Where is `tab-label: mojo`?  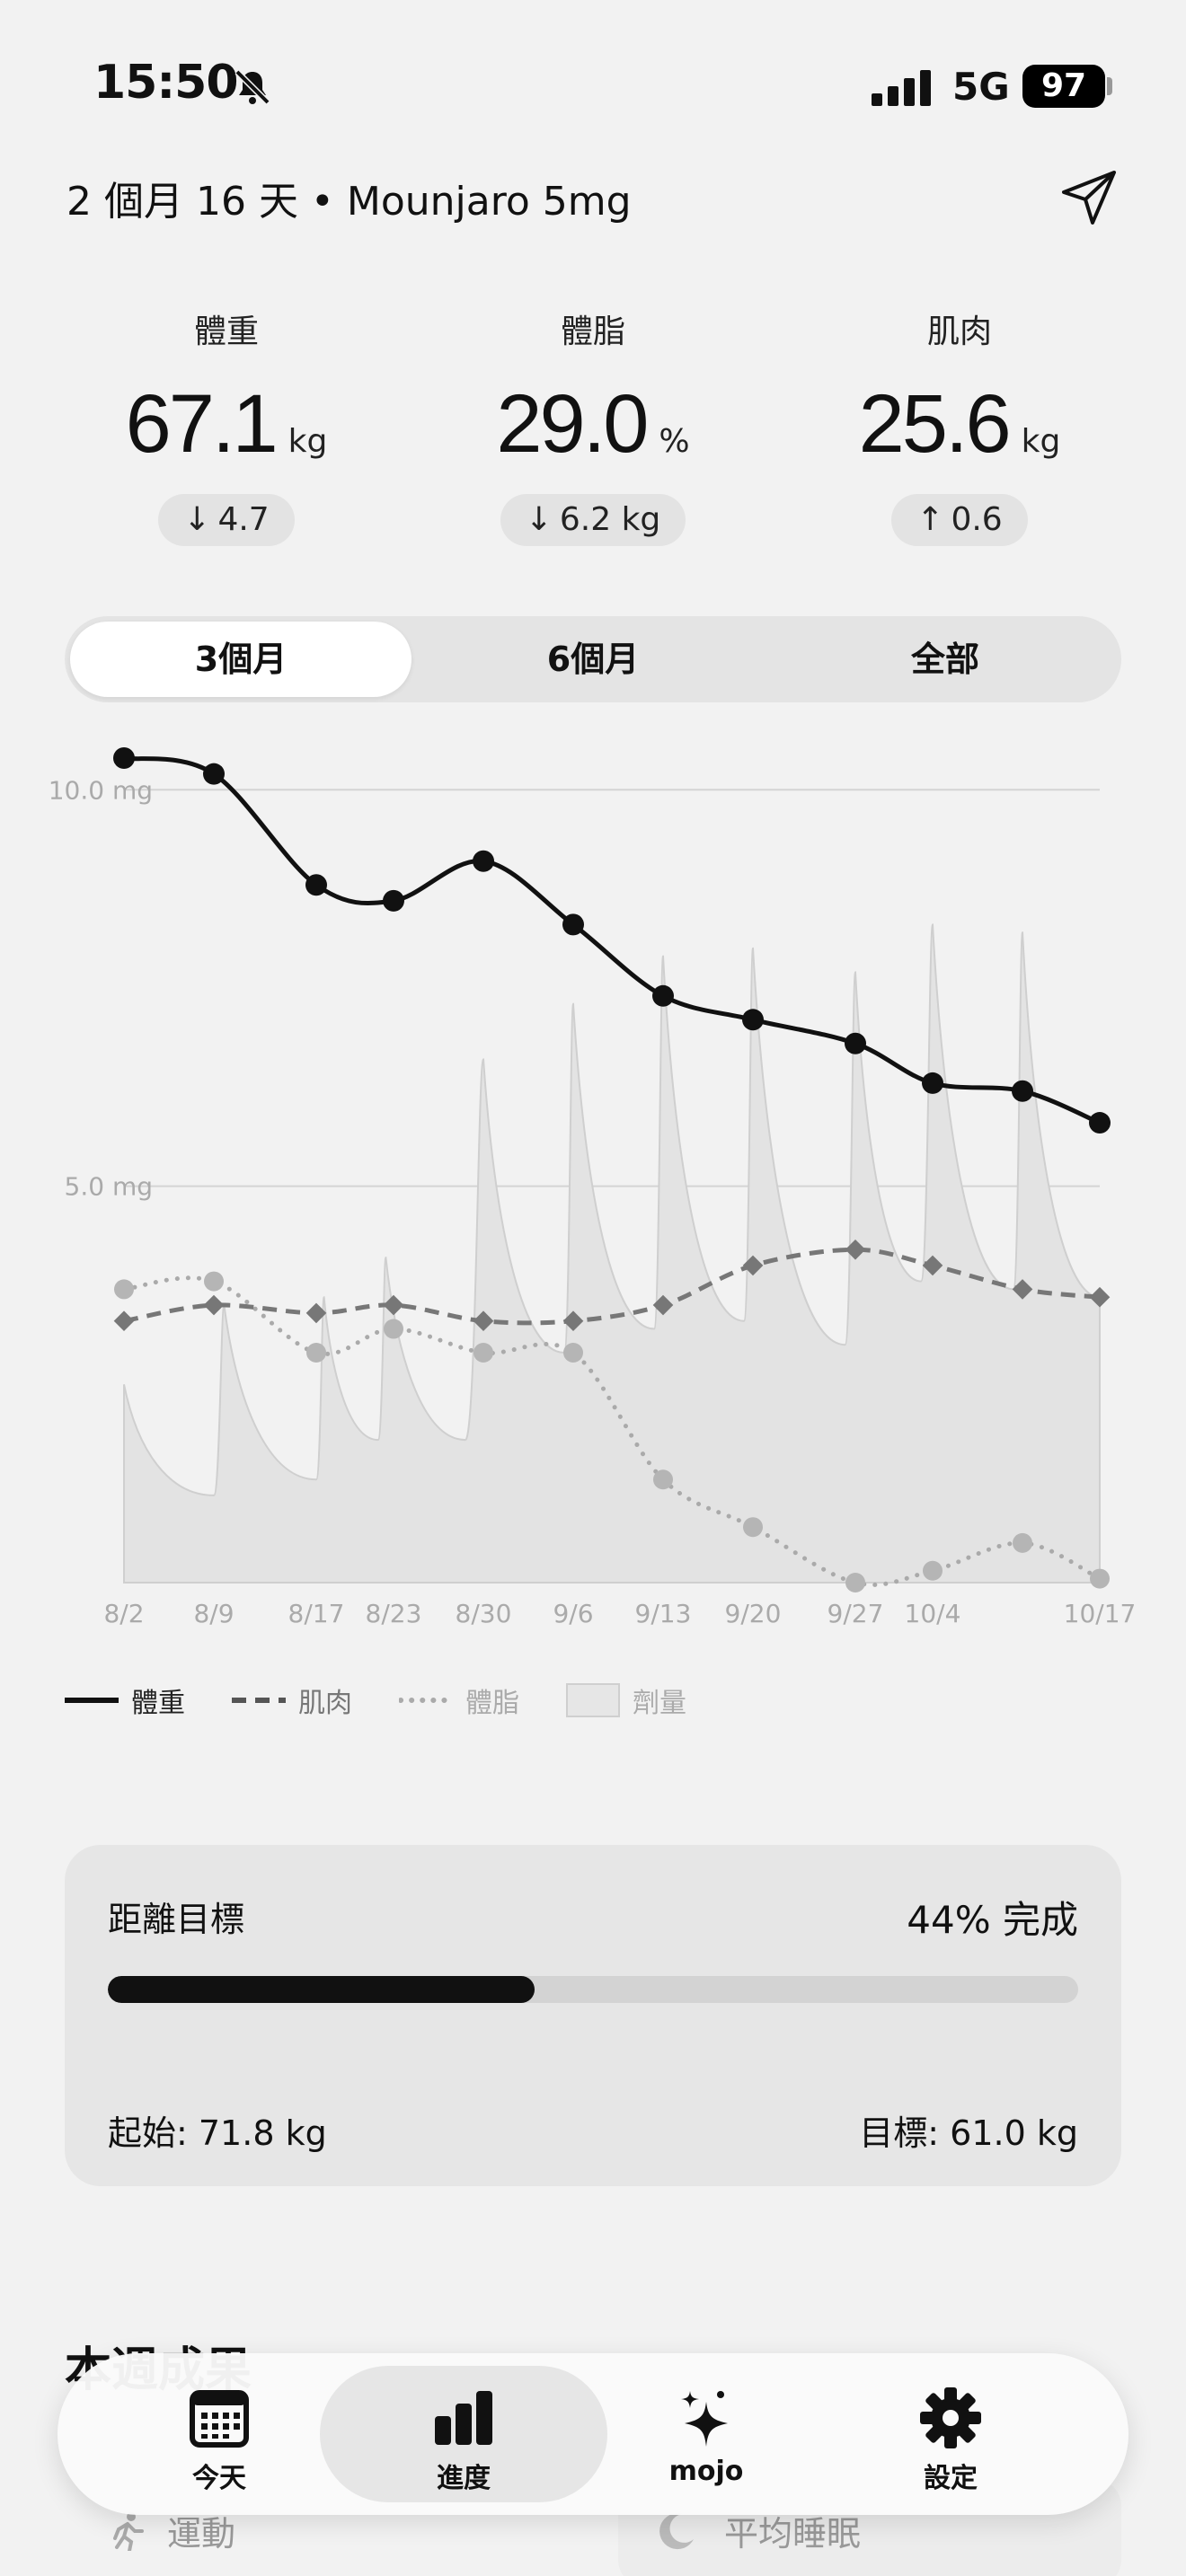 tab-label: mojo is located at coordinates (706, 2471).